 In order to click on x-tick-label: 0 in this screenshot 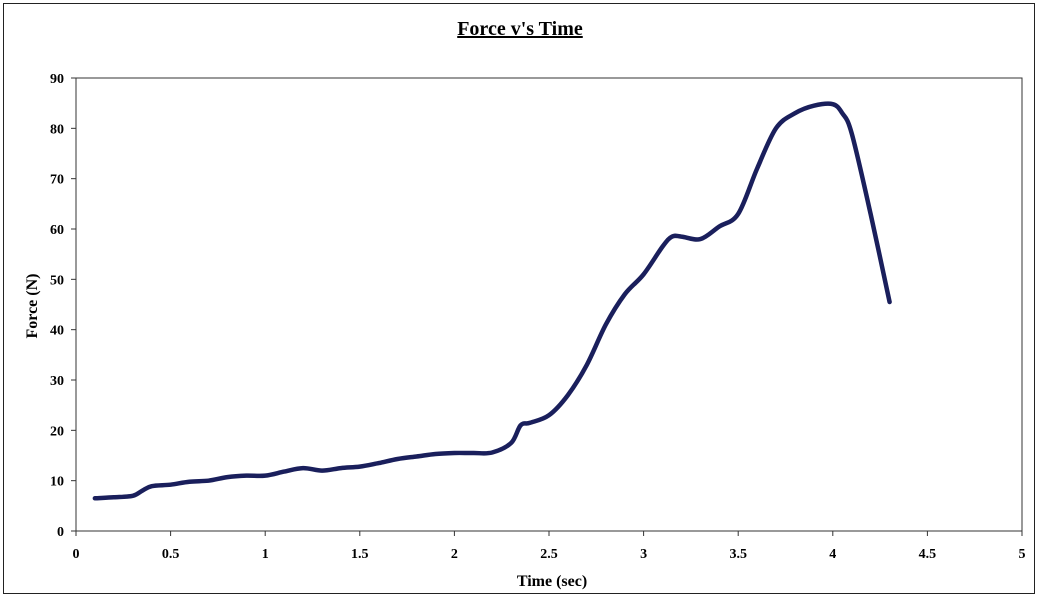, I will do `click(76, 554)`.